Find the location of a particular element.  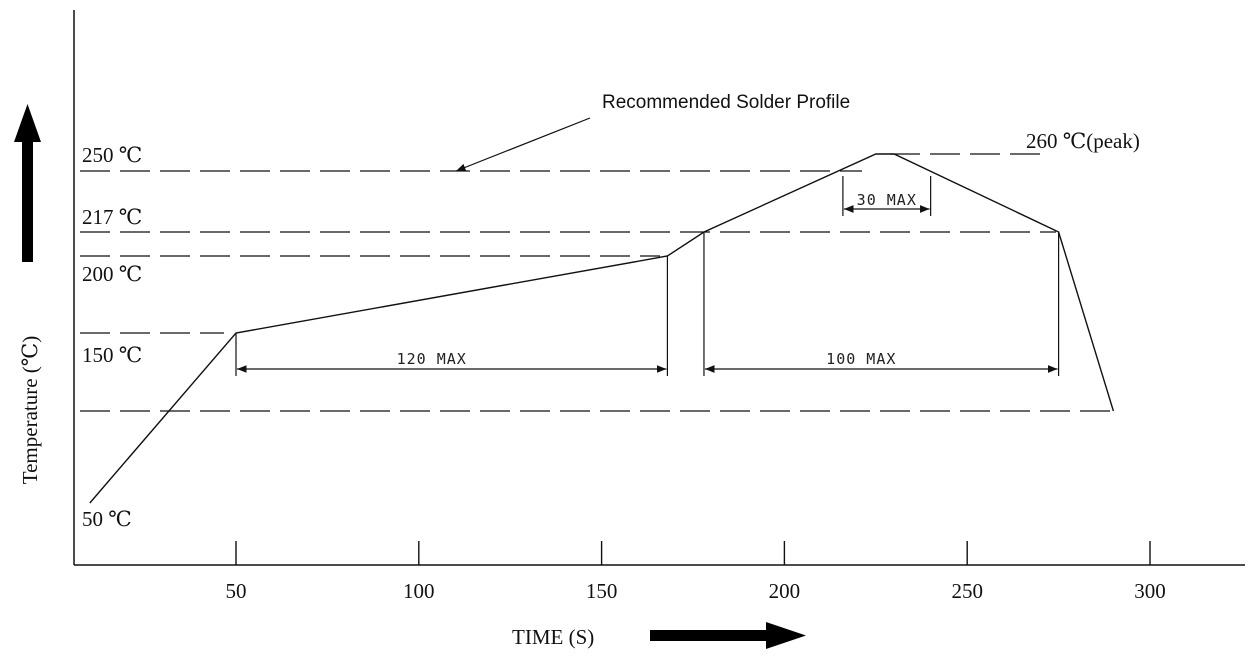

x-axis-title: TIME (S) is located at coordinates (553, 637).